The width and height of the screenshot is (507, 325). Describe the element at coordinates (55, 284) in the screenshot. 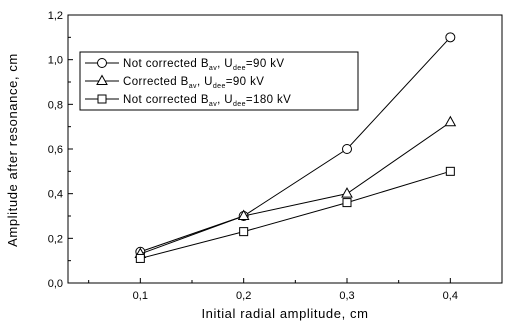

I see `y-tick-label: 0,0` at that location.